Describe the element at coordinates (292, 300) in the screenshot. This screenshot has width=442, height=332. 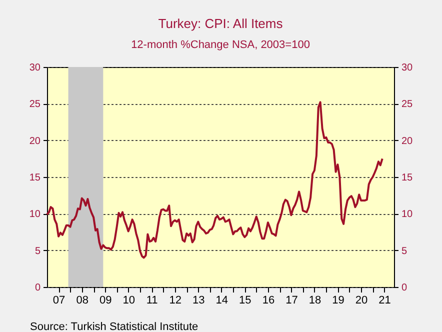
I see `x-tick-label: 17` at that location.